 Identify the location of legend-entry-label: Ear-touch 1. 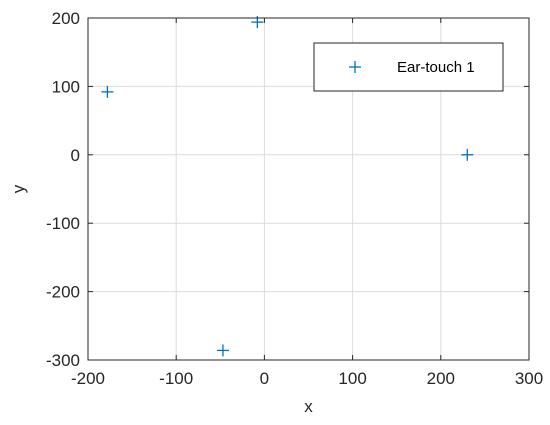
(436, 67).